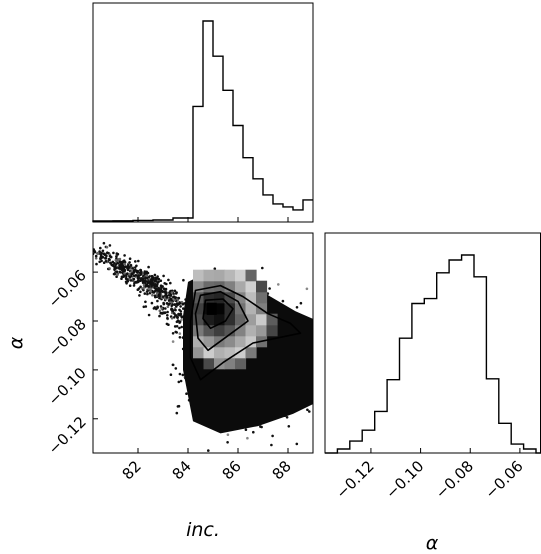 This screenshot has height=554, width=541. I want to click on inc-tick-label: 82, so click(132, 470).